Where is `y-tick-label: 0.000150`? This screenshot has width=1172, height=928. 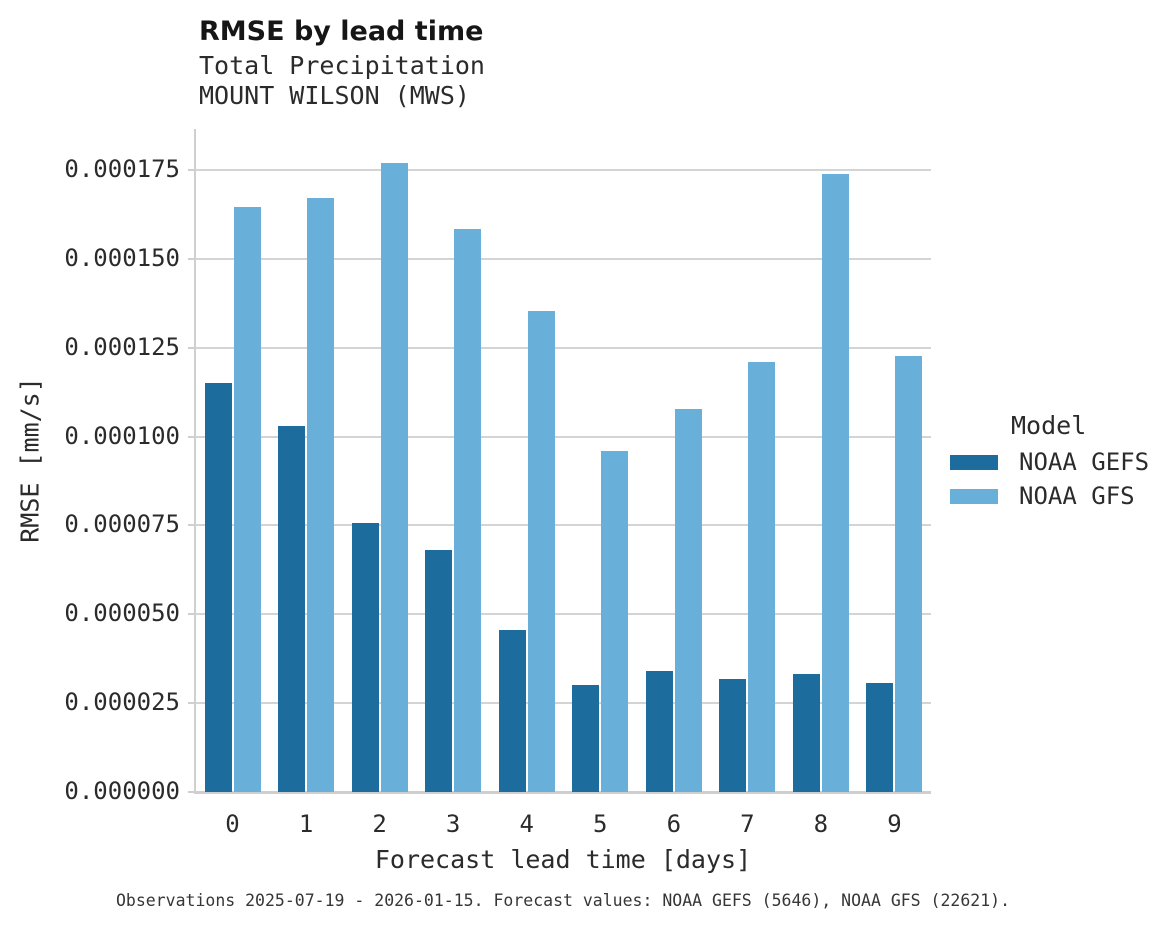 y-tick-label: 0.000150 is located at coordinates (122, 257).